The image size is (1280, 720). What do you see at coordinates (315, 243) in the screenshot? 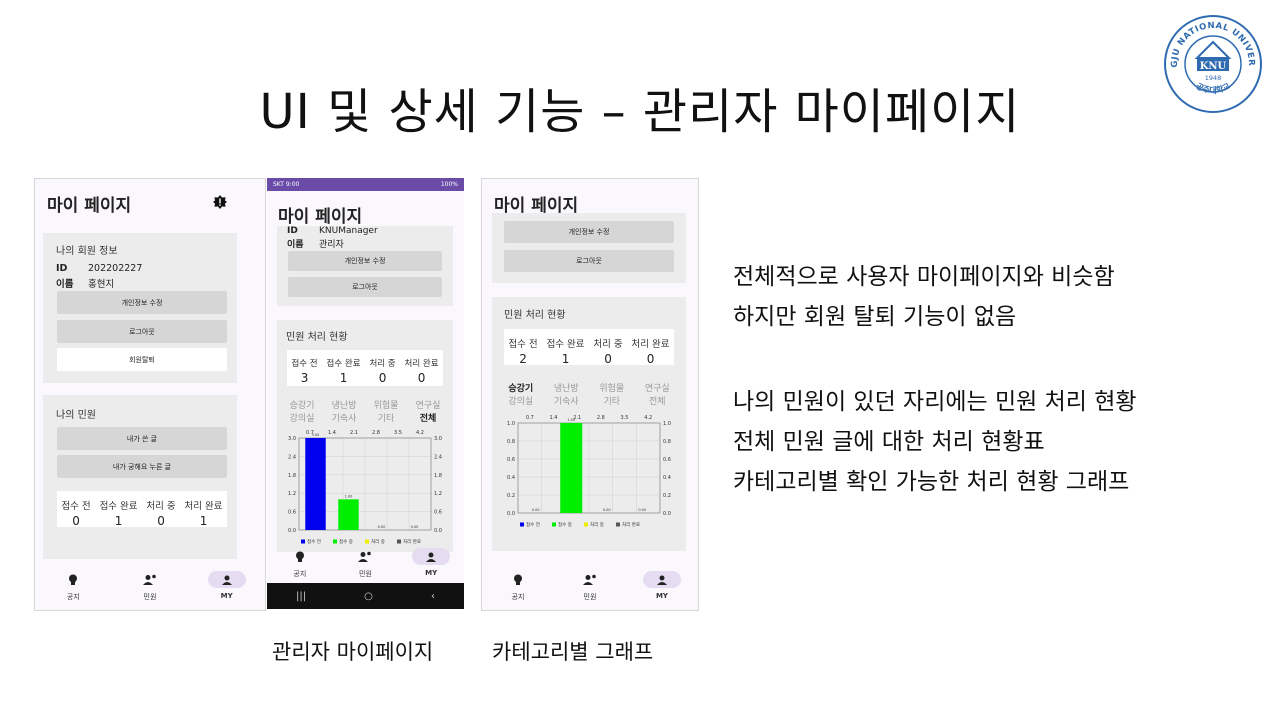
I see `member-name-row: 이름 관리자` at bounding box center [315, 243].